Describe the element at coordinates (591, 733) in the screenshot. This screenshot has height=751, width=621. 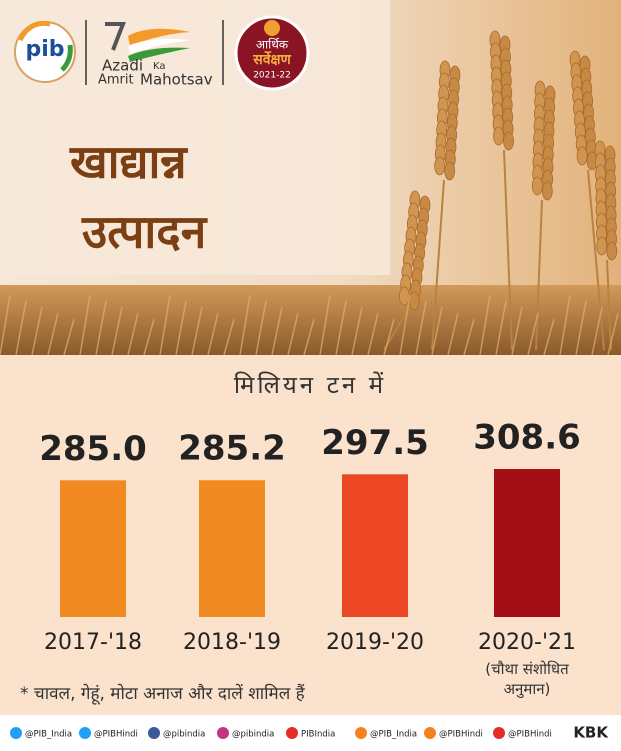
I see `credit: KBK` at that location.